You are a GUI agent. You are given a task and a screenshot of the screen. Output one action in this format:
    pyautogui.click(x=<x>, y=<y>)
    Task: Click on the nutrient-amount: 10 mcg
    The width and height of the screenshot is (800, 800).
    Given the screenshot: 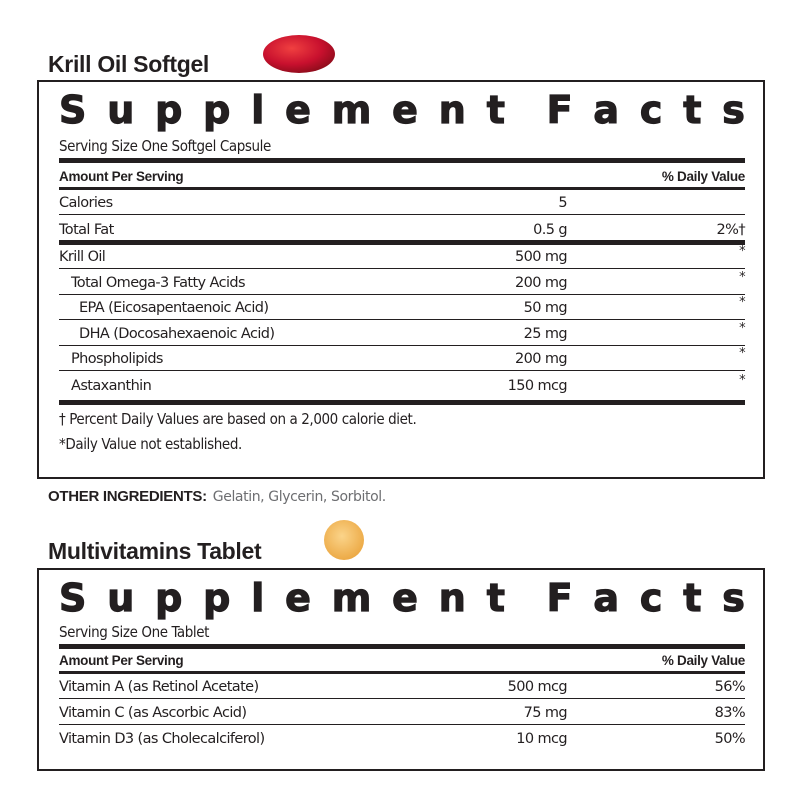 What is the action you would take?
    pyautogui.click(x=541, y=739)
    